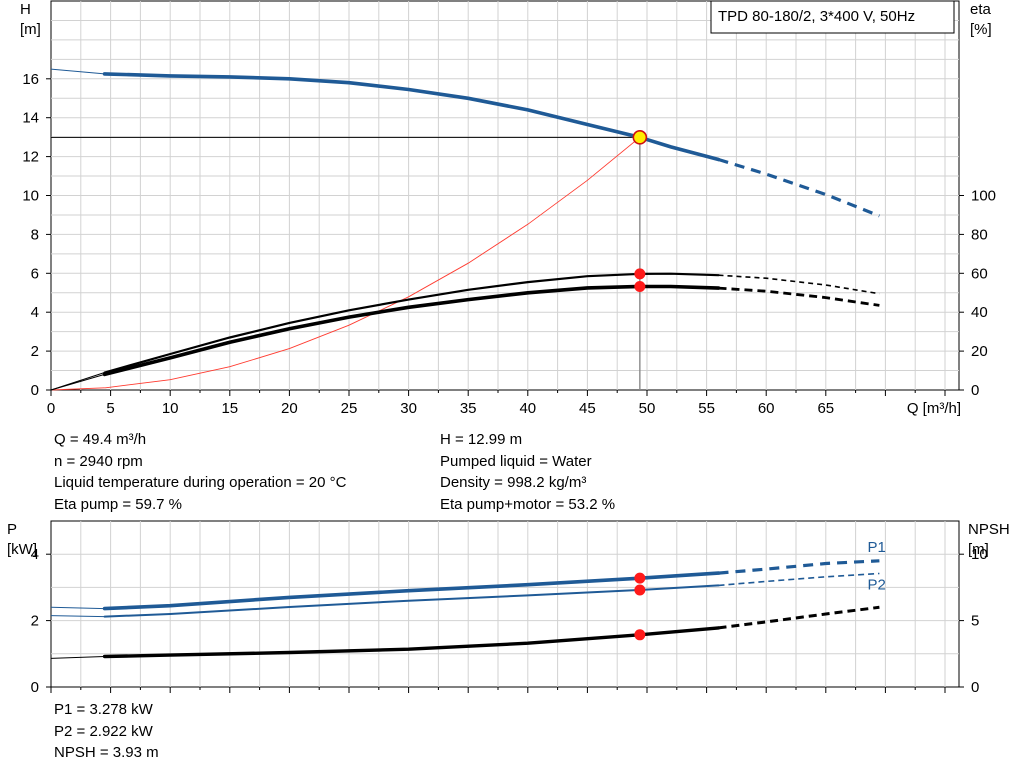 This screenshot has height=781, width=1024. What do you see at coordinates (975, 621) in the screenshot?
I see `bottom-right-tick-label: 5` at bounding box center [975, 621].